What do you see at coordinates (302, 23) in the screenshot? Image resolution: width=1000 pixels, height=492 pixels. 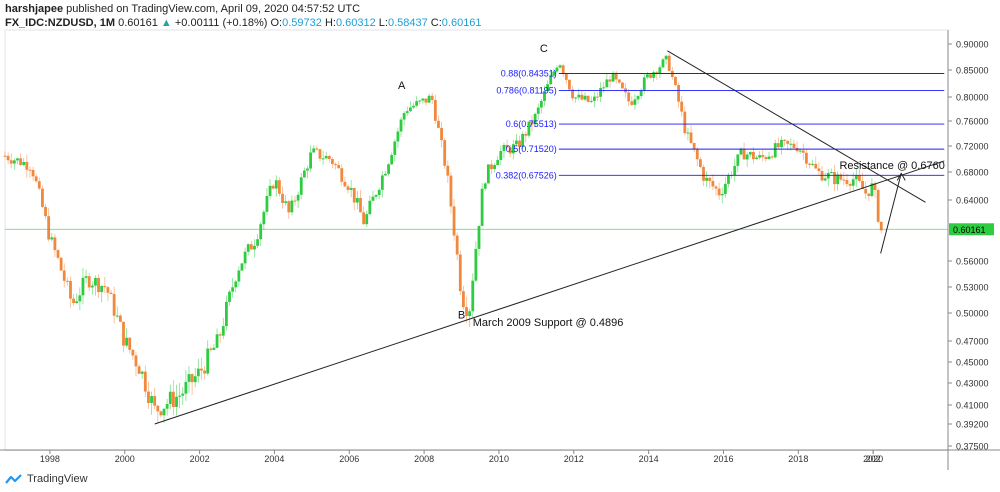 I see `open-value: 0.59732` at bounding box center [302, 23].